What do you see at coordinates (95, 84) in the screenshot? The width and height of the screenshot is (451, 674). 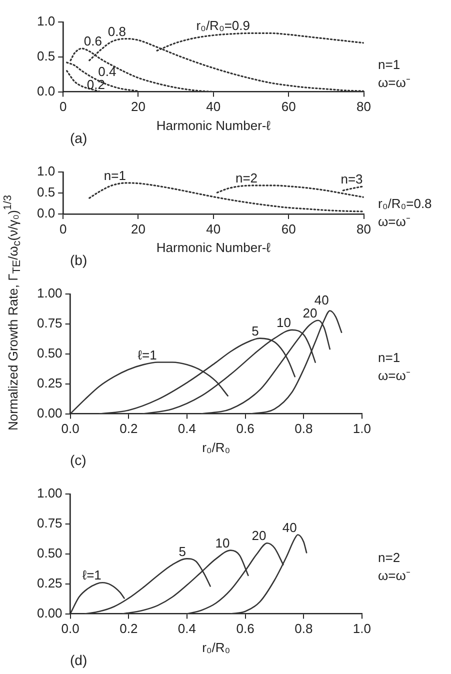 I see `series-label: 0.2` at bounding box center [95, 84].